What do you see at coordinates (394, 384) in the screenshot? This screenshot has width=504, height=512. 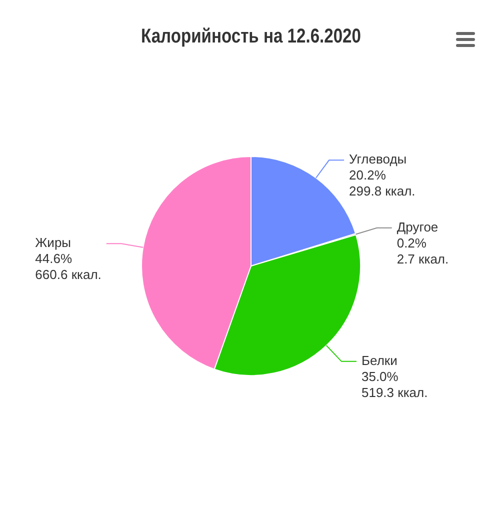 I see `data-label: 35.0% 519.3 ккал.` at bounding box center [394, 384].